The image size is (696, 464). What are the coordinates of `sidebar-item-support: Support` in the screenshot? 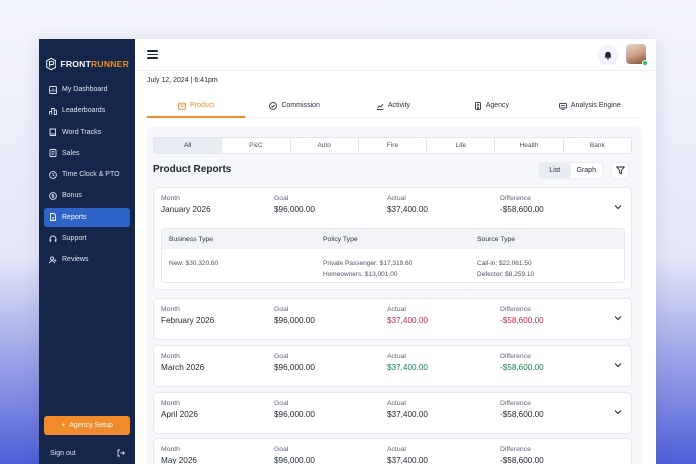 It's located at (87, 238).